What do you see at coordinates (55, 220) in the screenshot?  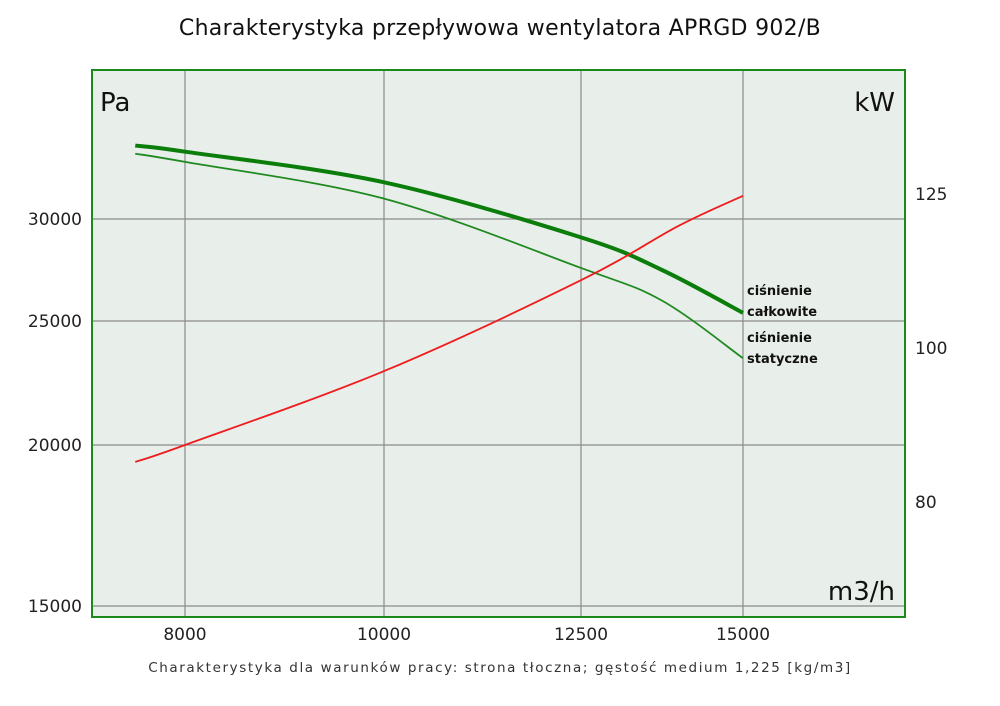 I see `y-left-tick-label: 30000` at bounding box center [55, 220].